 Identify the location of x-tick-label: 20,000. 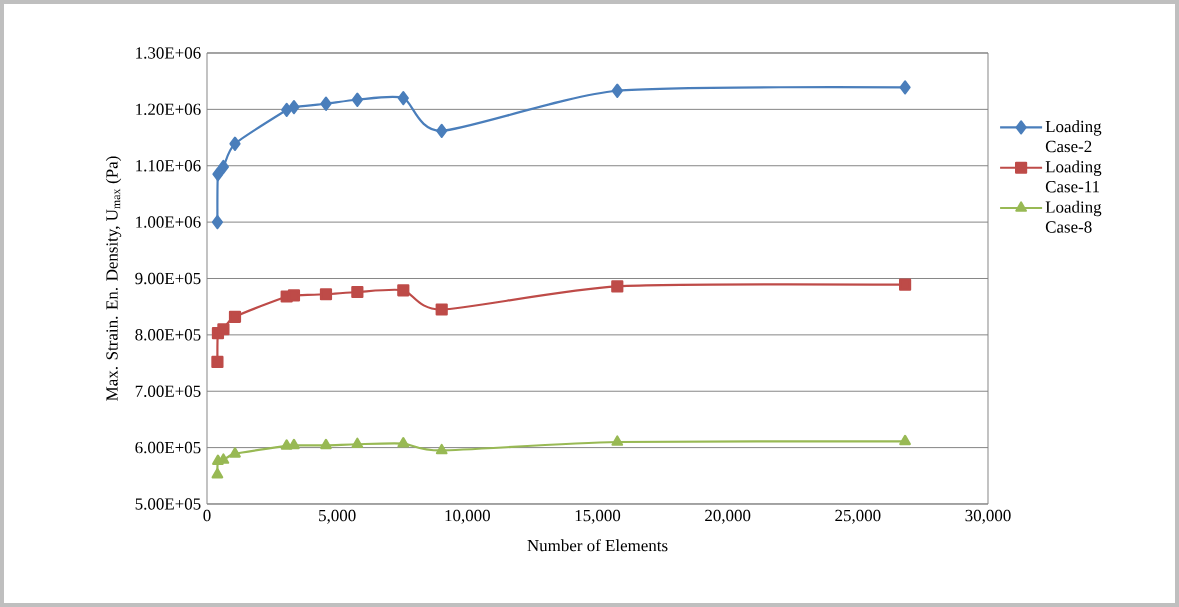
(728, 516).